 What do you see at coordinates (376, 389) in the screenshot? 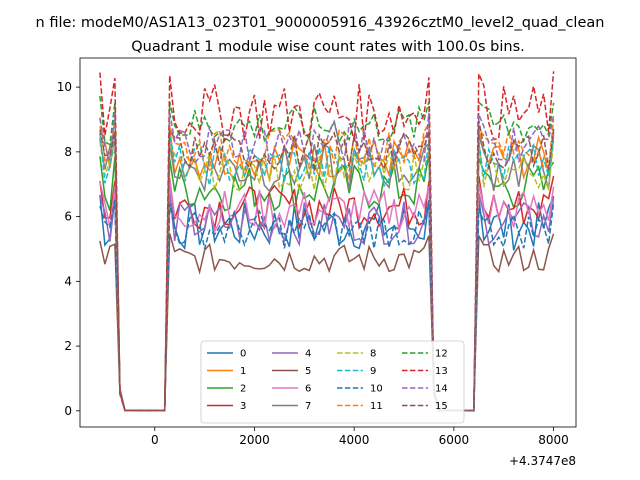
I see `legend-label: 10` at bounding box center [376, 389].